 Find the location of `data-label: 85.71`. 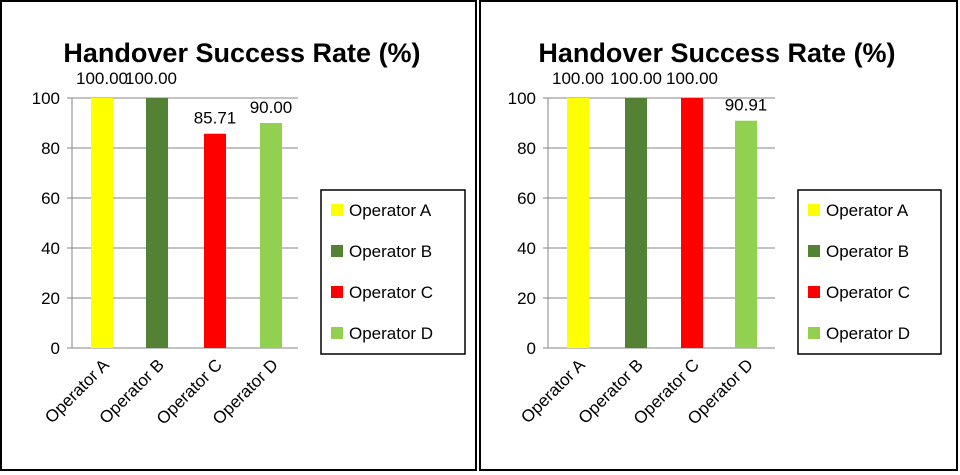

data-label: 85.71 is located at coordinates (215, 118).